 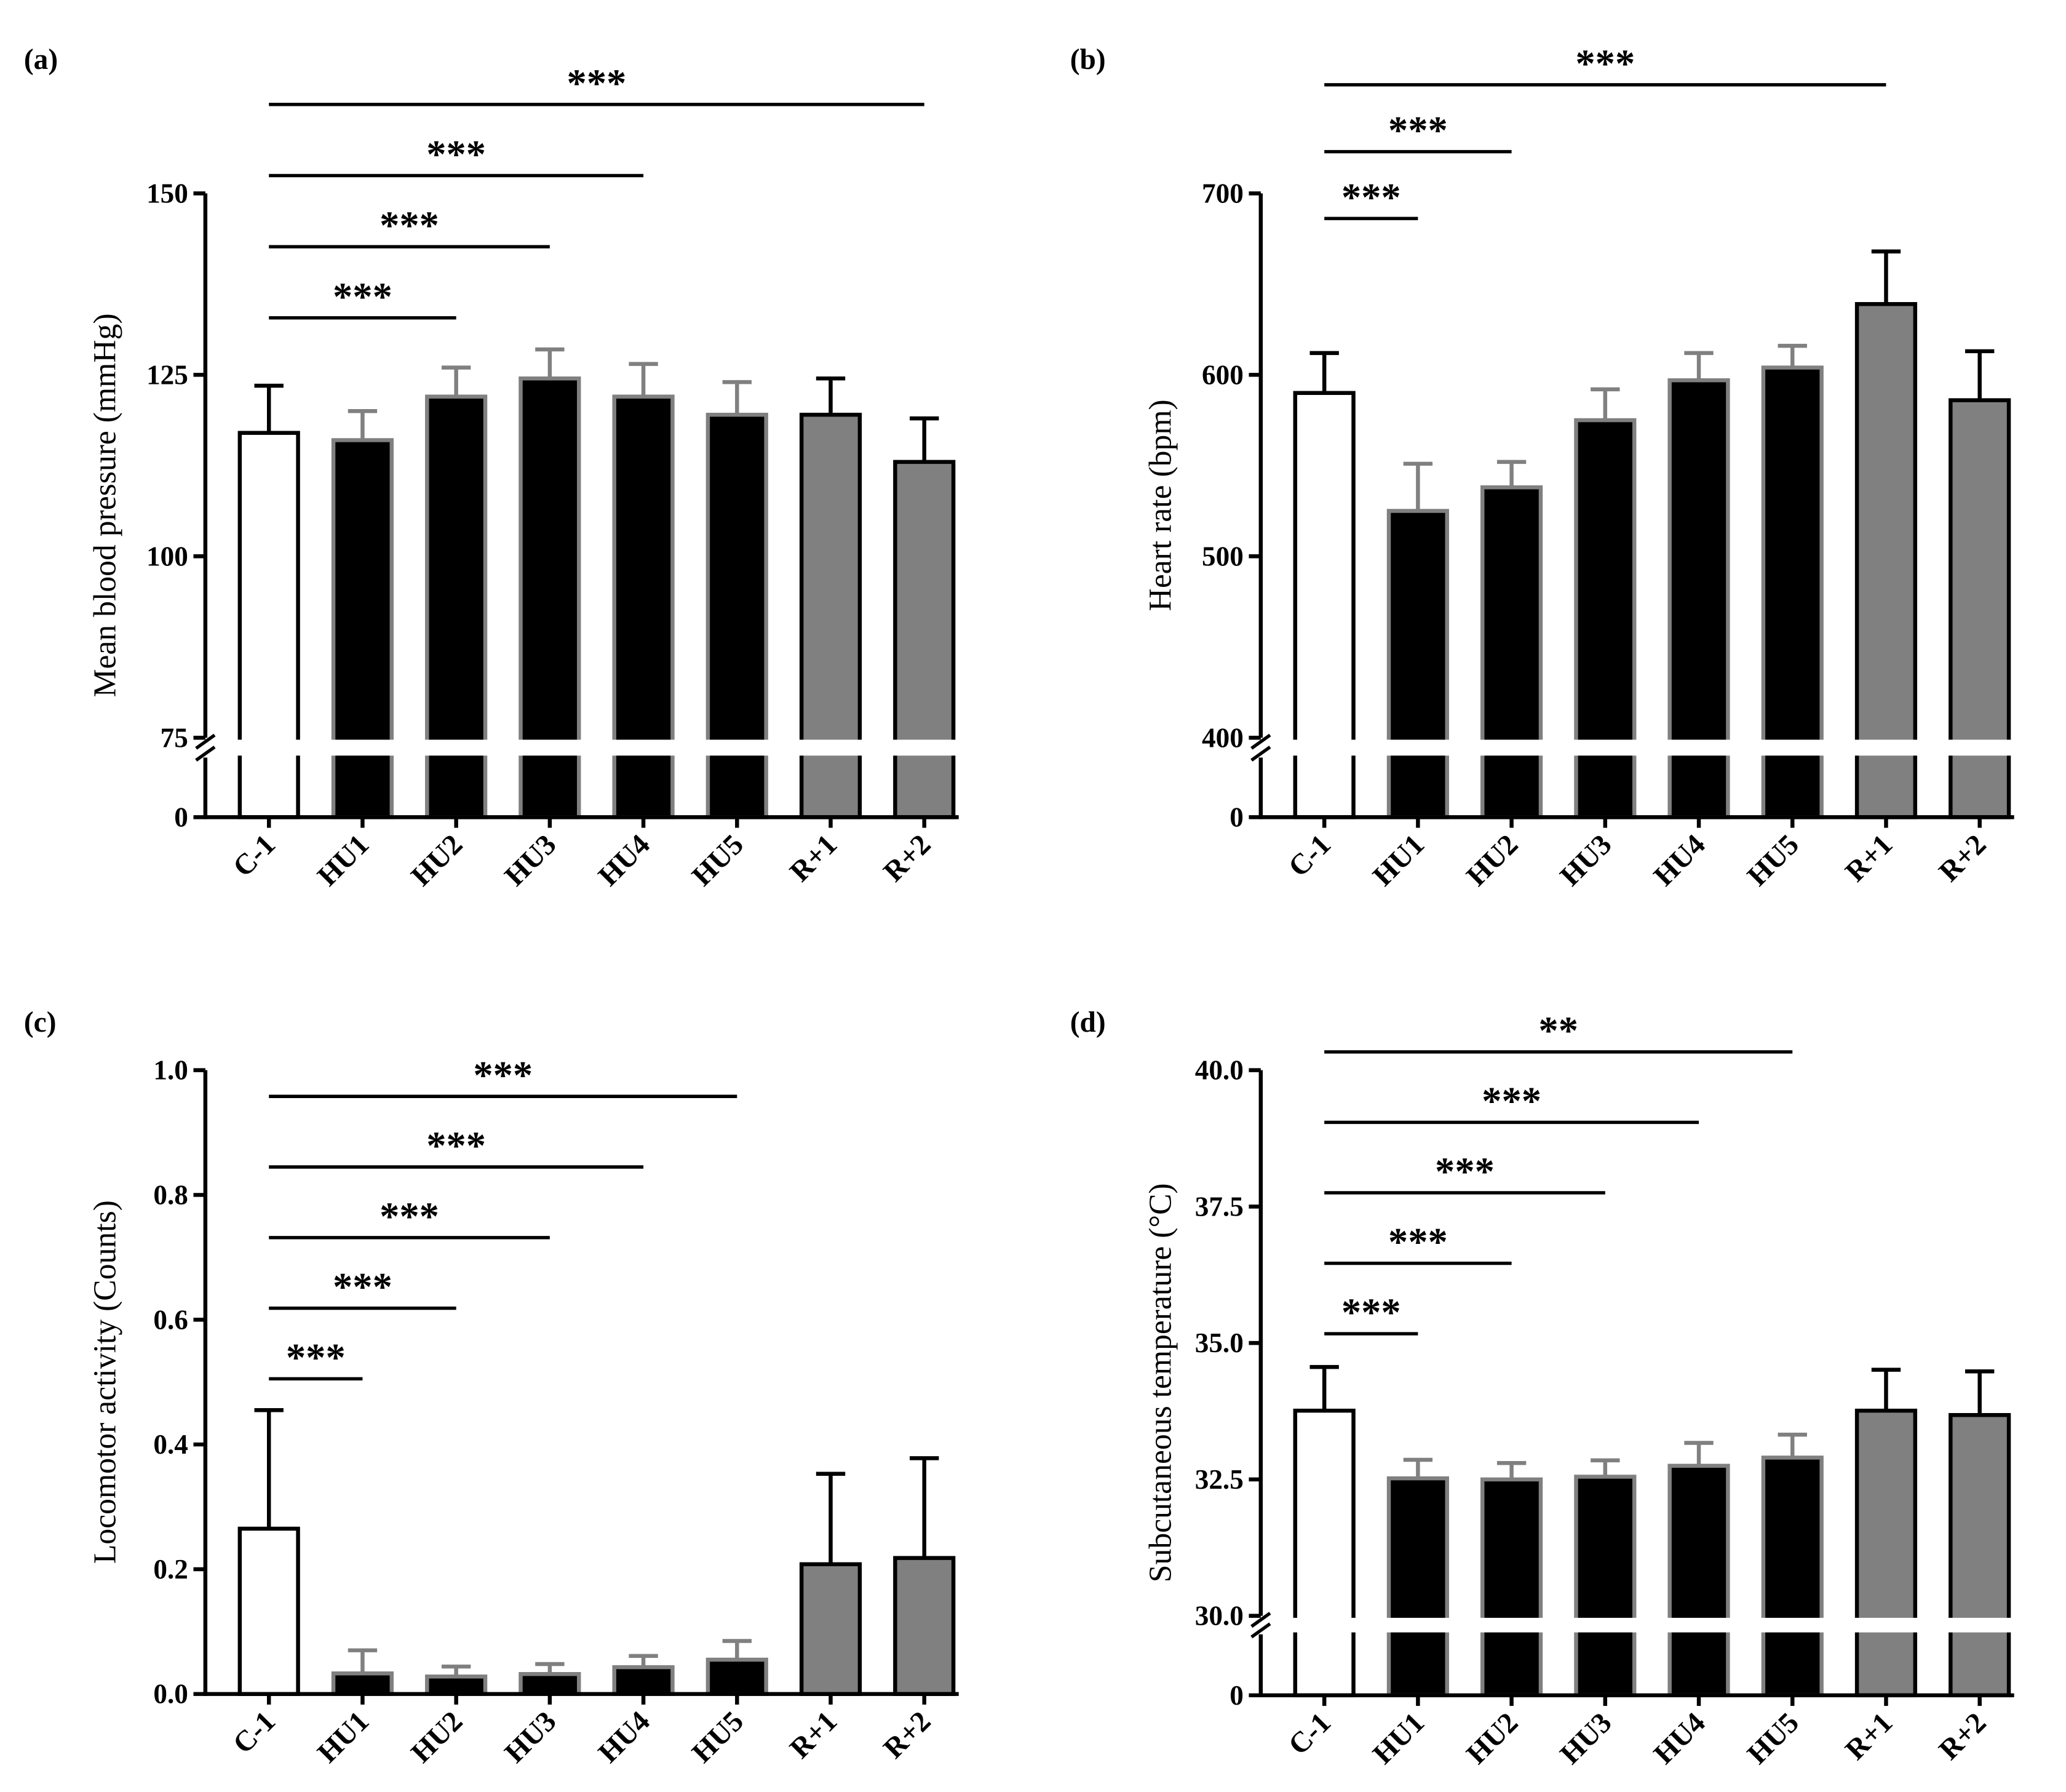 What do you see at coordinates (171, 1070) in the screenshot?
I see `y-tick-label: 1.0` at bounding box center [171, 1070].